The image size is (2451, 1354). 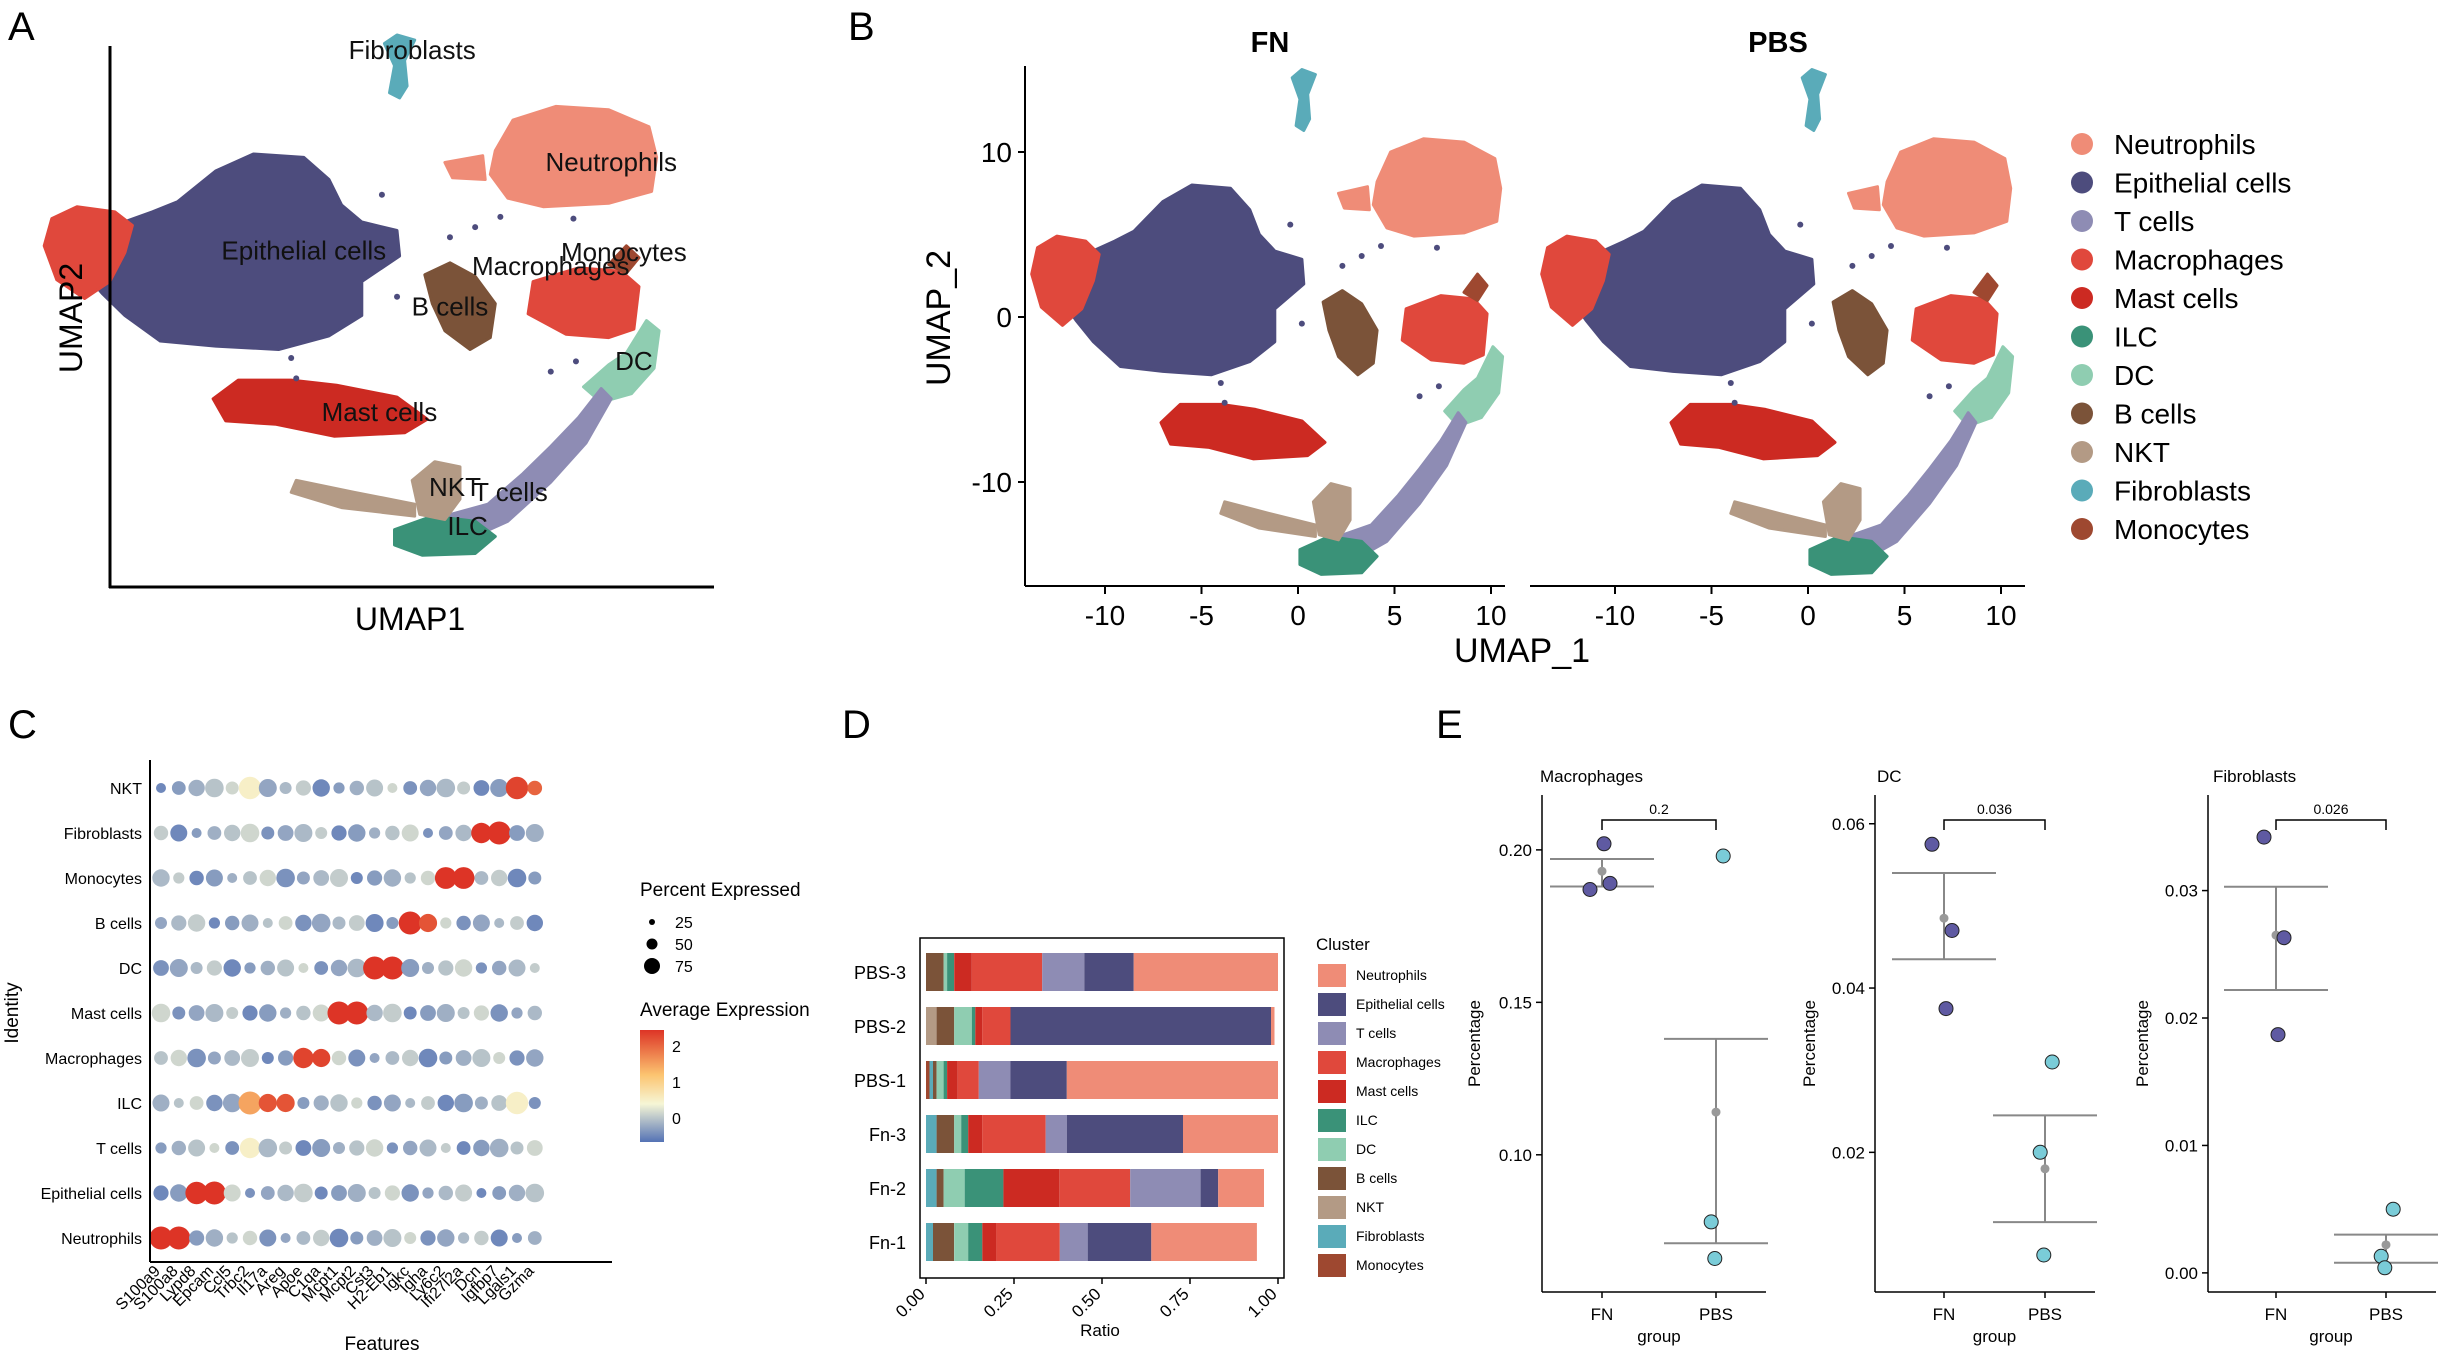 What do you see at coordinates (1332, 1004) in the screenshot?
I see `panel-d-legend-key-epithelial-cells` at bounding box center [1332, 1004].